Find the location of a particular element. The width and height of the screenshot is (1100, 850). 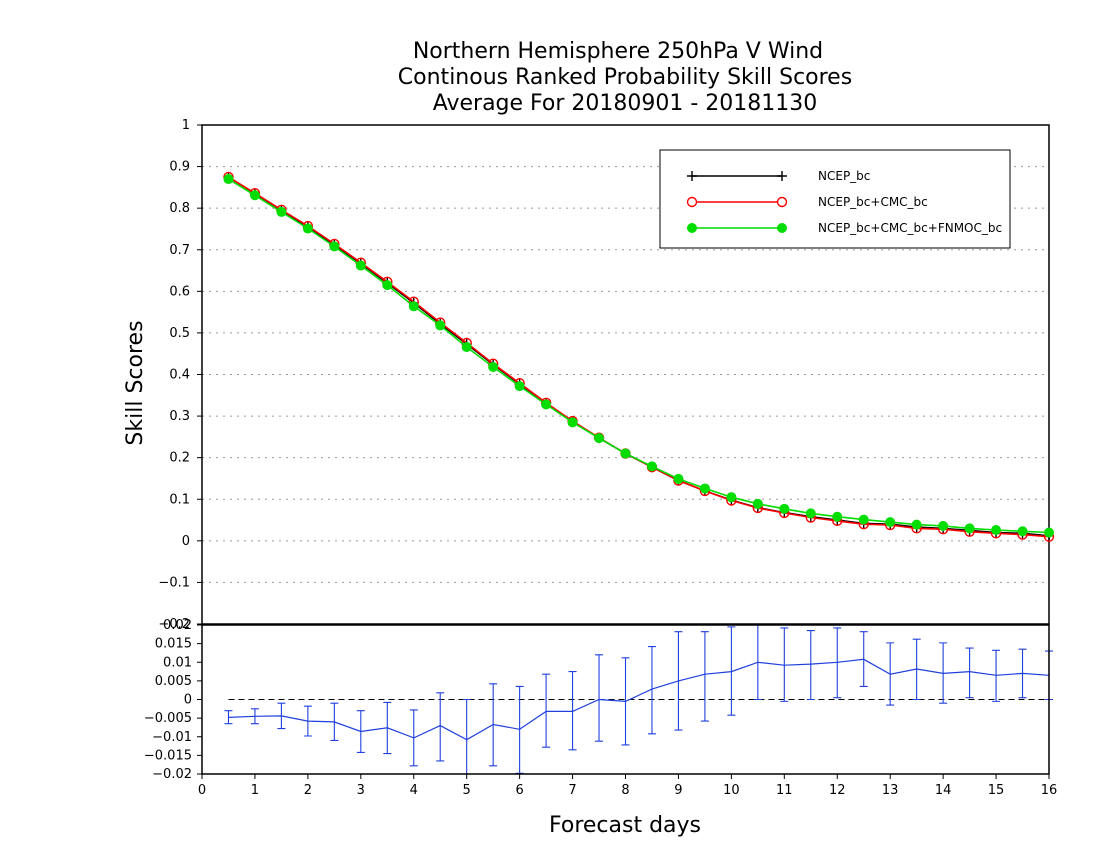

legend-label: NCEP_bc+CMC_bc is located at coordinates (873, 202).